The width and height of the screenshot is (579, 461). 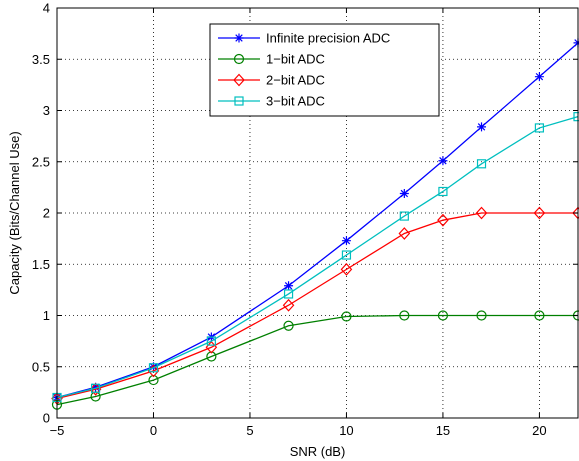 I want to click on x-tick-label: 0, so click(x=153, y=430).